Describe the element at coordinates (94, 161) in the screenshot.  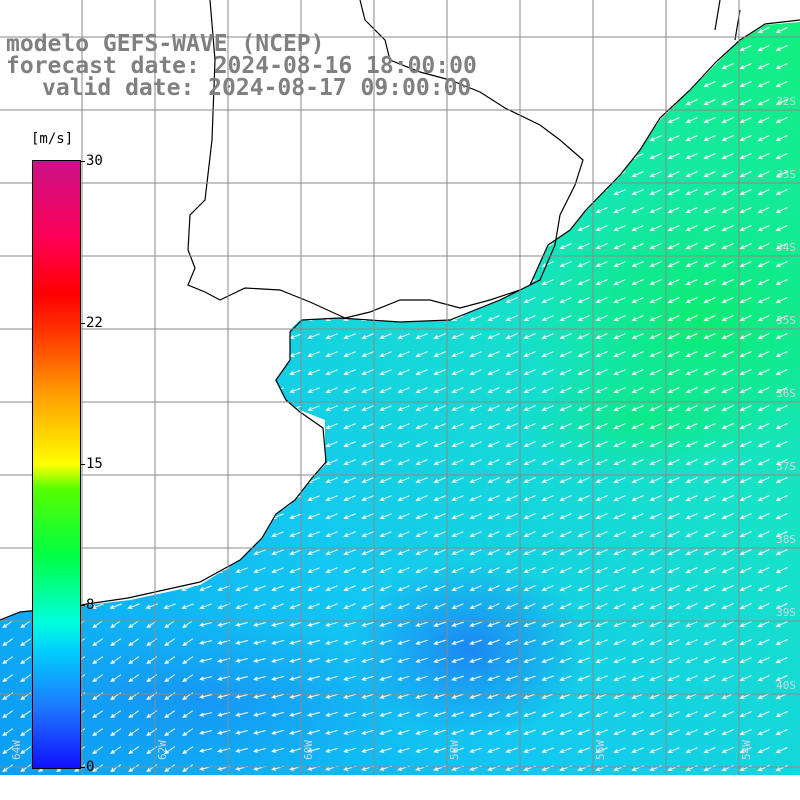
I see `legend-tick-label: 30` at that location.